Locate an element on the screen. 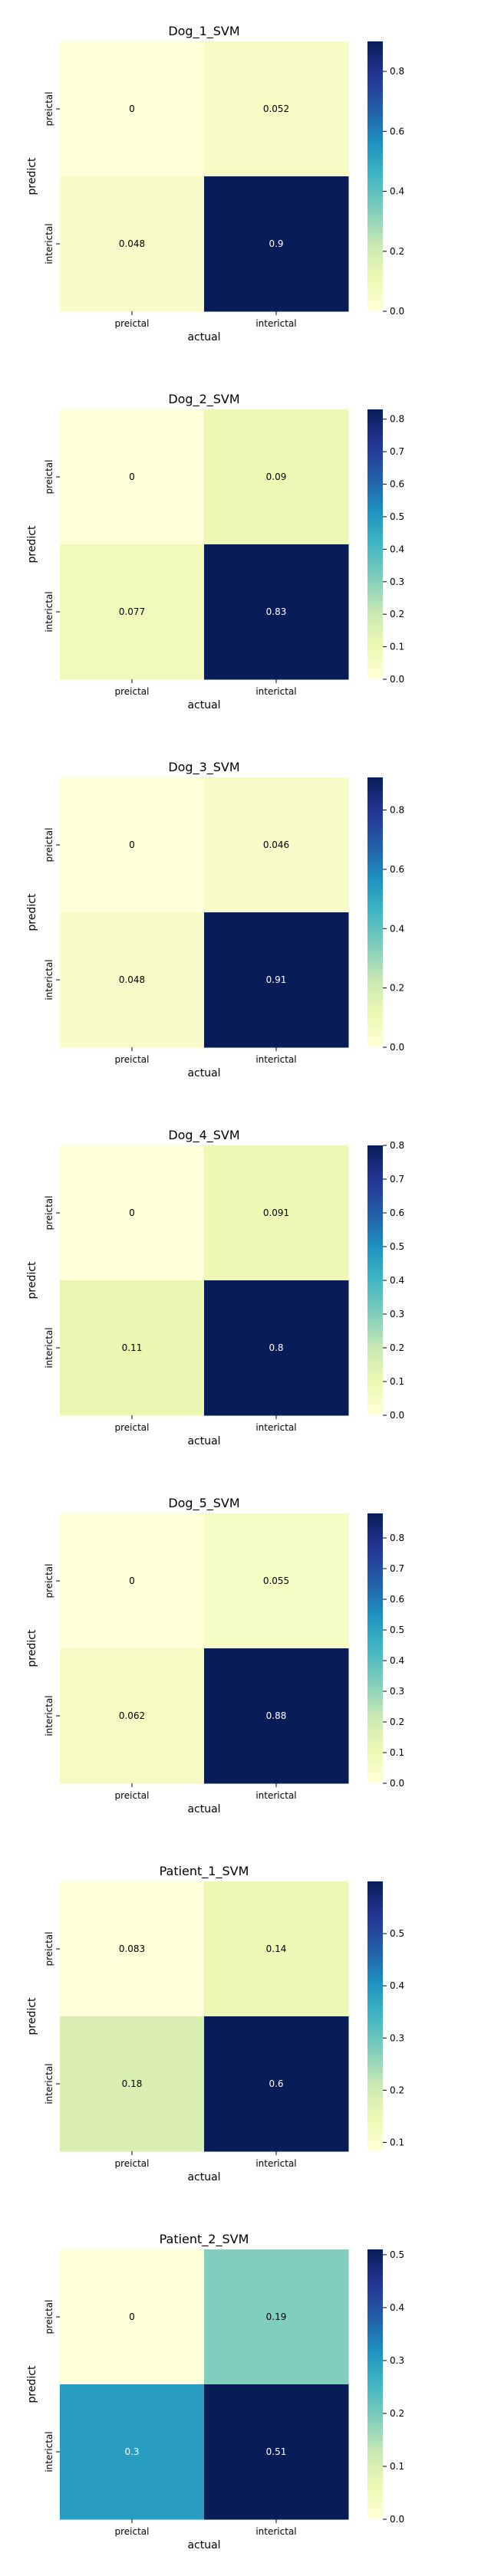  chart-title: Dog_3_SVM is located at coordinates (204, 767).